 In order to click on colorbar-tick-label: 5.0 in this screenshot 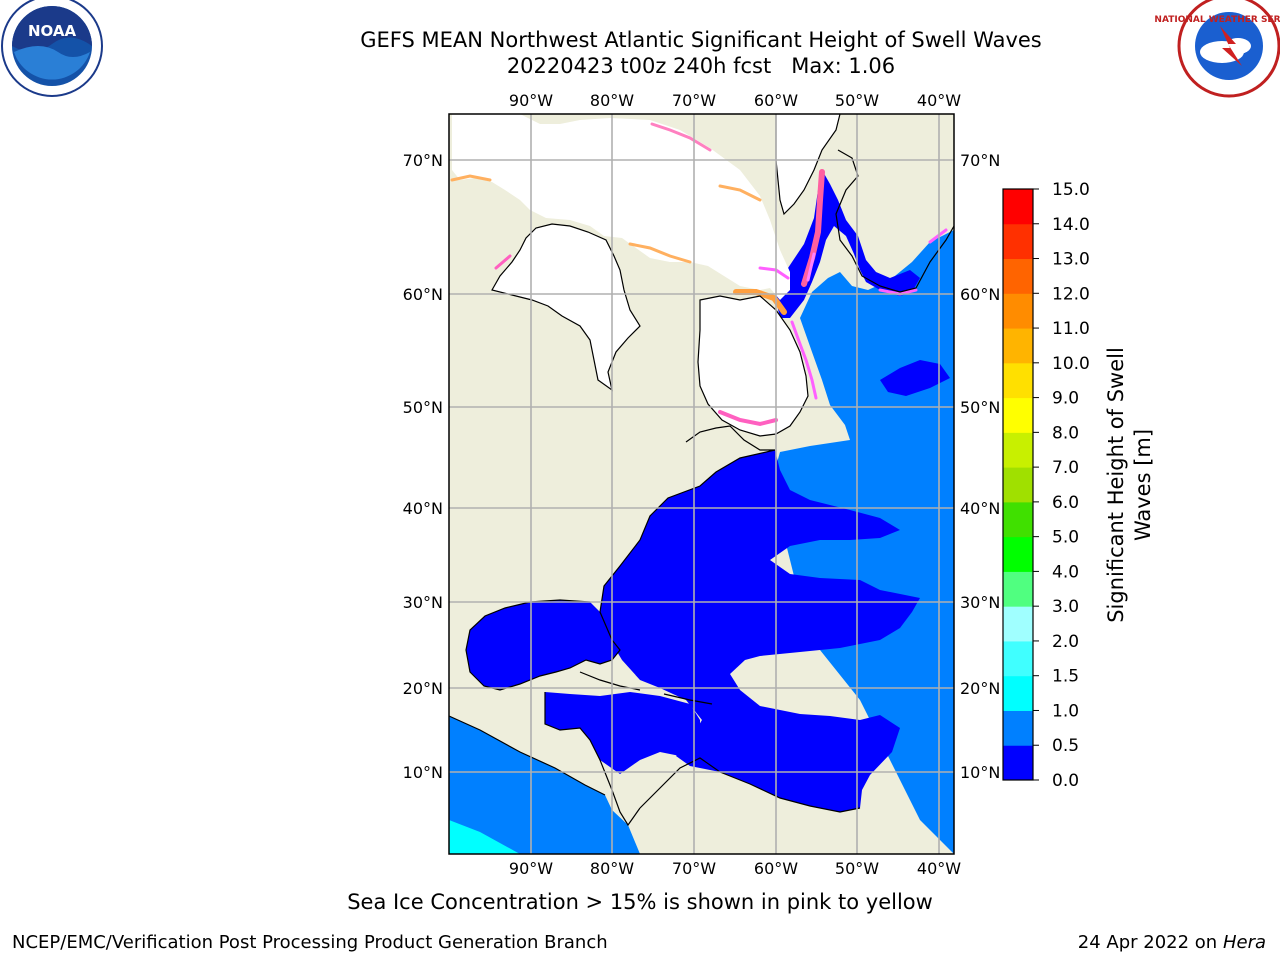, I will do `click(1065, 538)`.